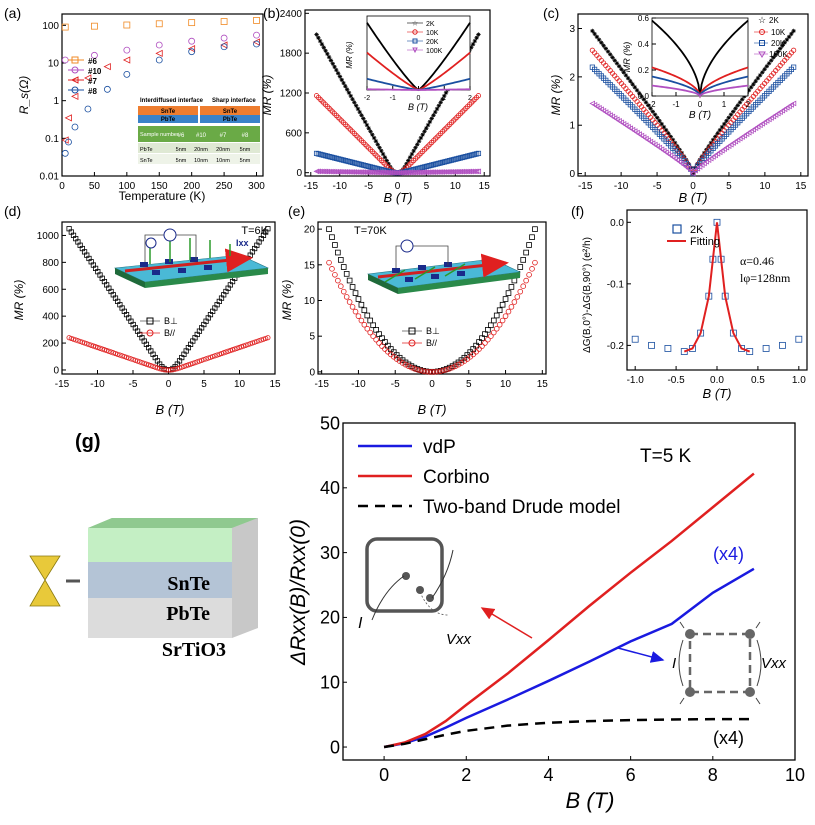 Image resolution: width=815 pixels, height=825 pixels. What do you see at coordinates (700, 91) in the screenshot?
I see `inset-series-line` at bounding box center [700, 91].